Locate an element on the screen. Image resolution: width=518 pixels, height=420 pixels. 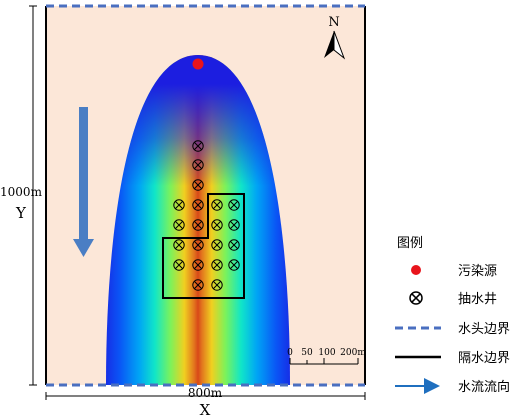
scale-tick-3: 200m is located at coordinates (353, 353).